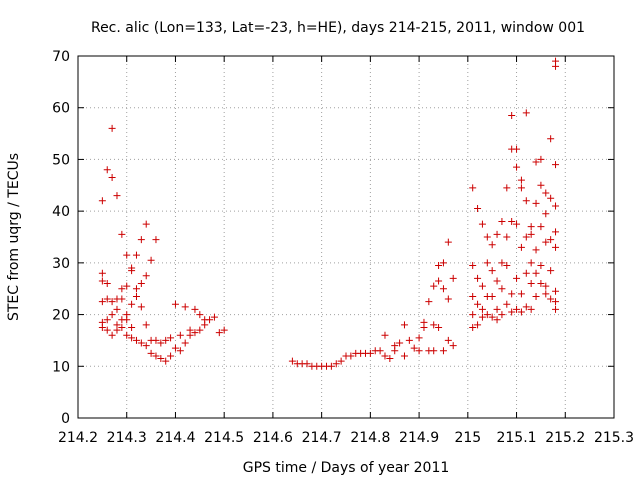  Describe the element at coordinates (127, 438) in the screenshot. I see `x-tick-label: 214.3` at that location.